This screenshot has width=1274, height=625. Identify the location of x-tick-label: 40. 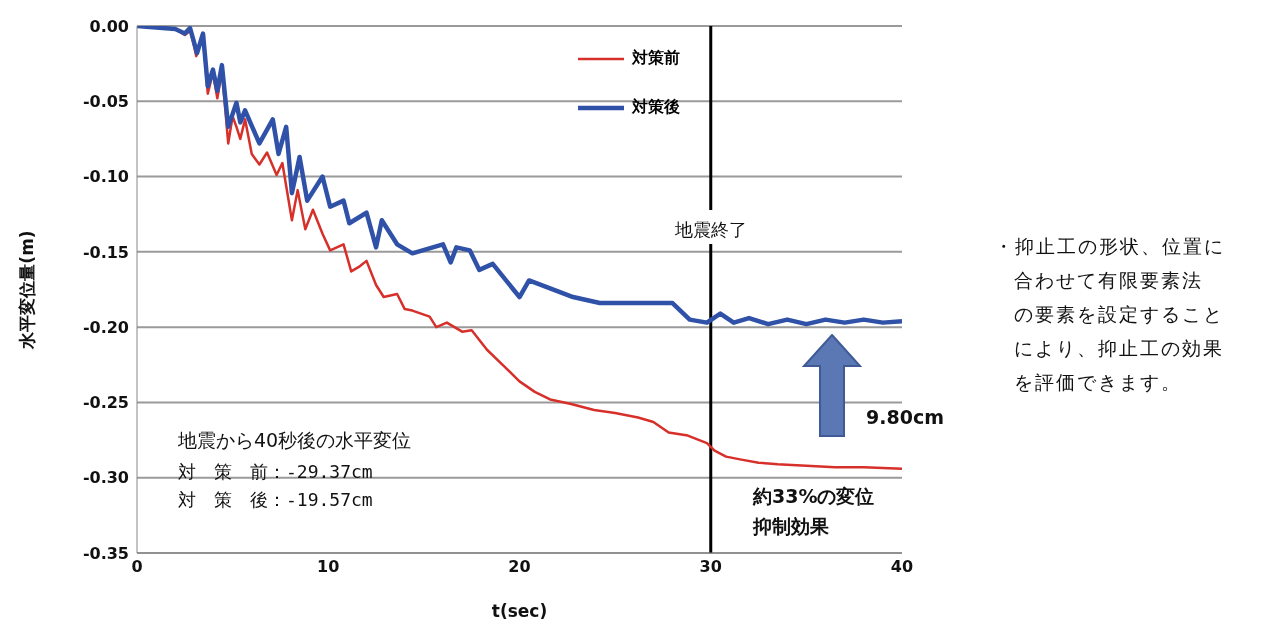
(902, 567).